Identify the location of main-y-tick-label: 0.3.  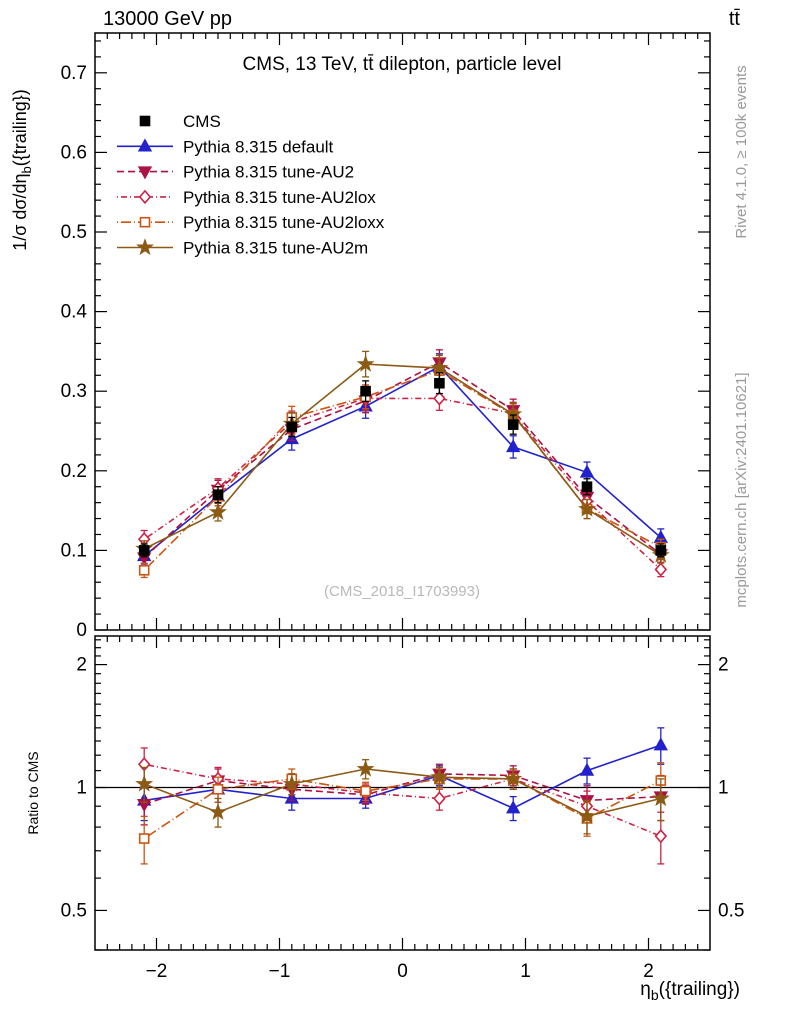
(74, 391).